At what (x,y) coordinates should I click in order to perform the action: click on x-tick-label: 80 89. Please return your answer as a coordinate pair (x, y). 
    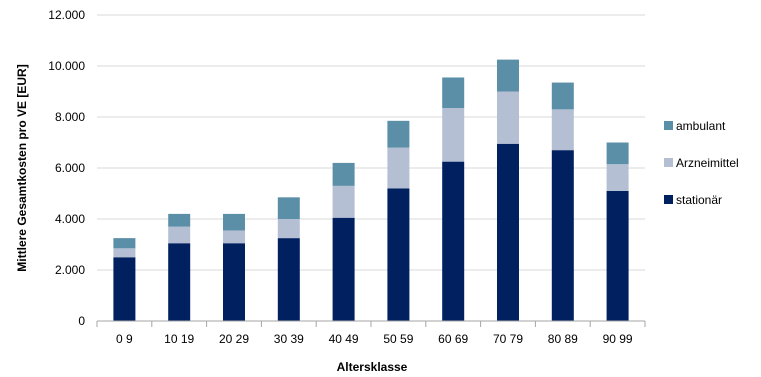
    Looking at the image, I should click on (563, 339).